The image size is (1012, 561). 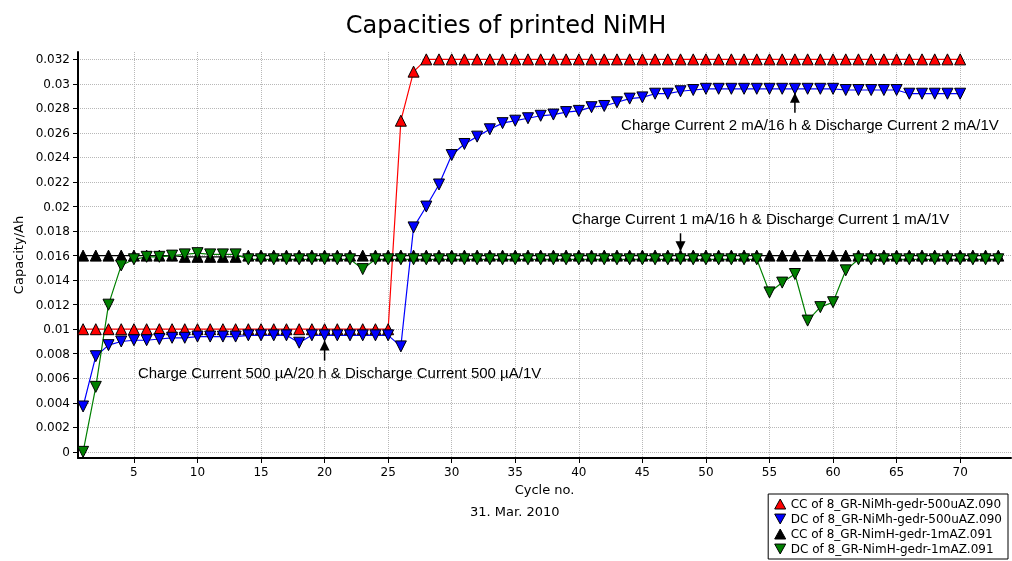 I want to click on y-tick-label: 0.02, so click(x=56, y=206).